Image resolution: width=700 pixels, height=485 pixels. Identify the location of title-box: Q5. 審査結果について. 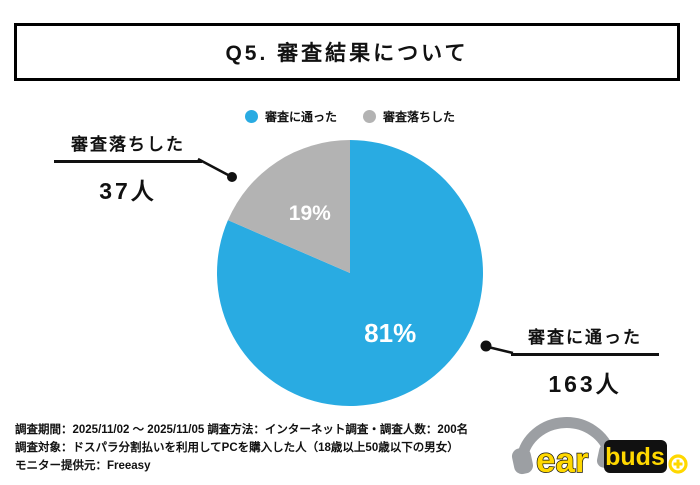
(347, 52).